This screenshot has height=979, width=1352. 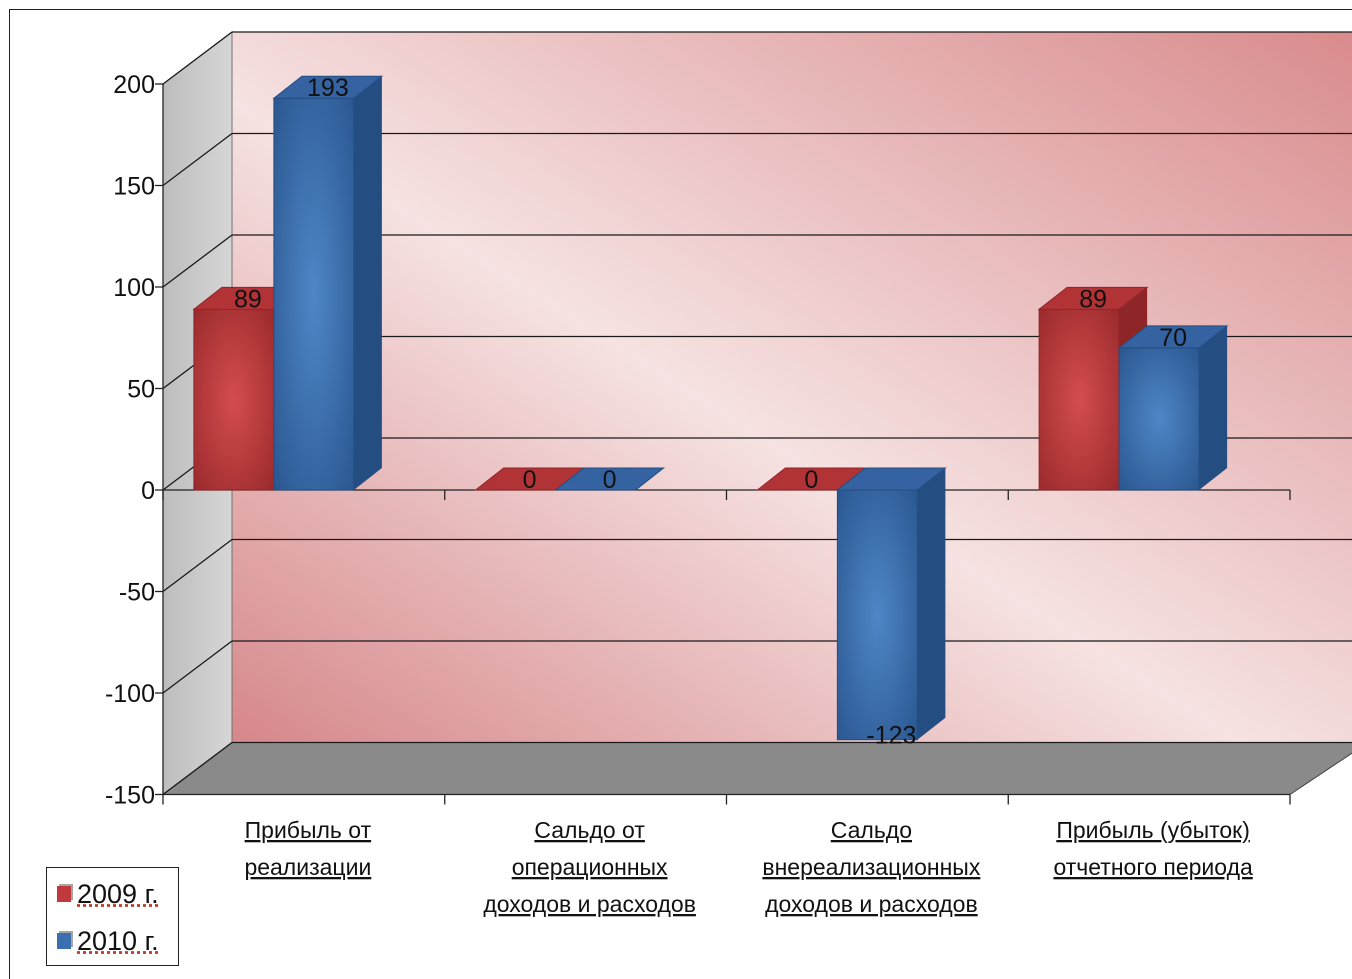 I want to click on y-tick-label: -50, so click(x=137, y=593).